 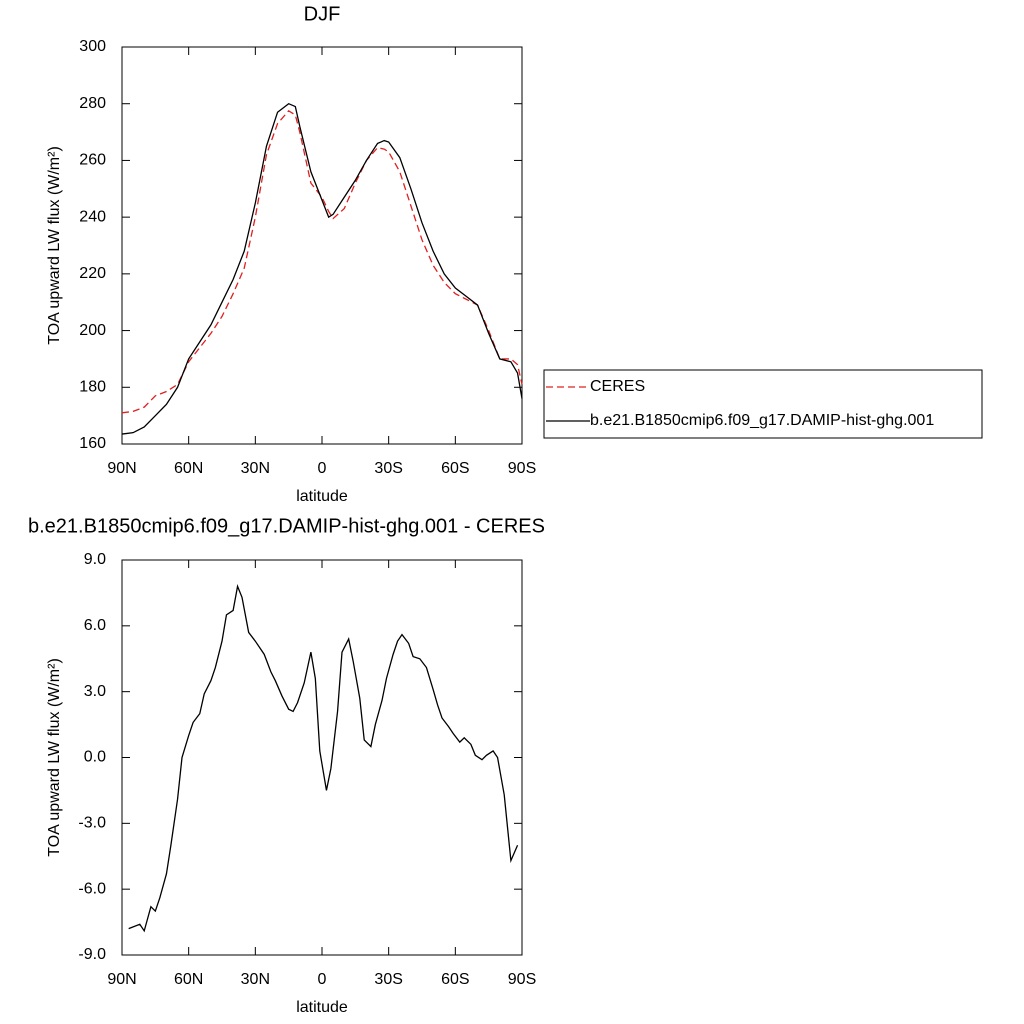 I want to click on y-tick-label: -9.0, so click(x=92, y=954).